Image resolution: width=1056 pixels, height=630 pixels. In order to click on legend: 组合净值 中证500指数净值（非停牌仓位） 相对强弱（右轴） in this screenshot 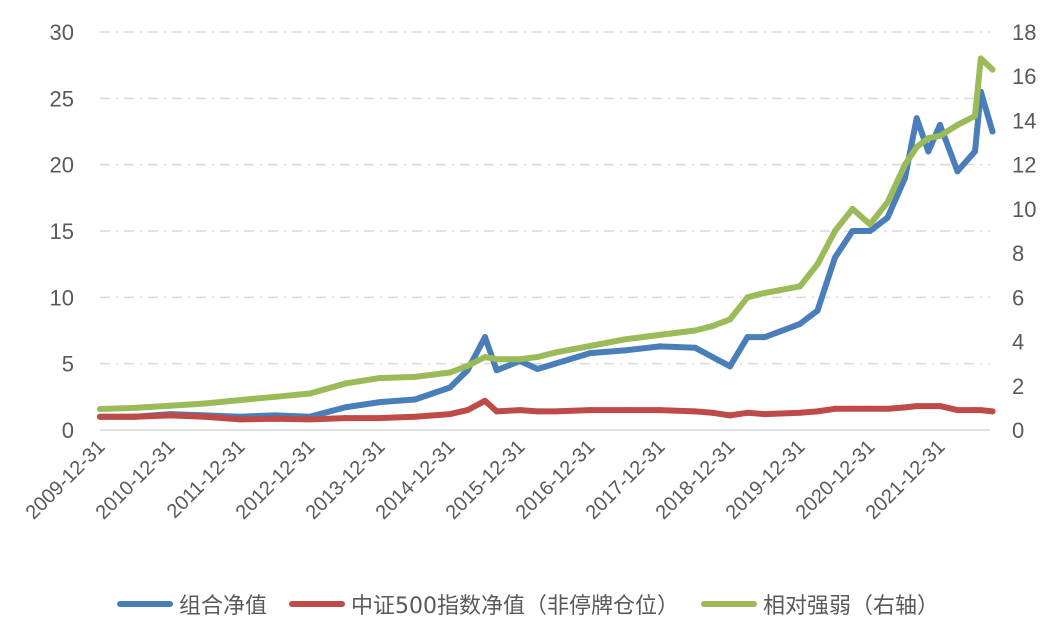, I will do `click(528, 604)`.